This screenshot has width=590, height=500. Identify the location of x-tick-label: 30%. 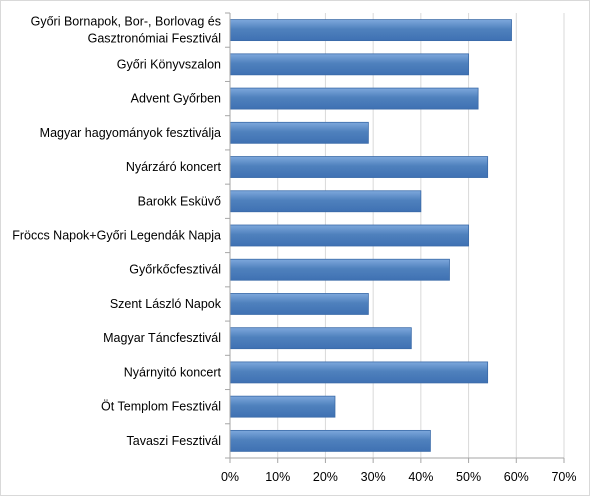
(373, 477).